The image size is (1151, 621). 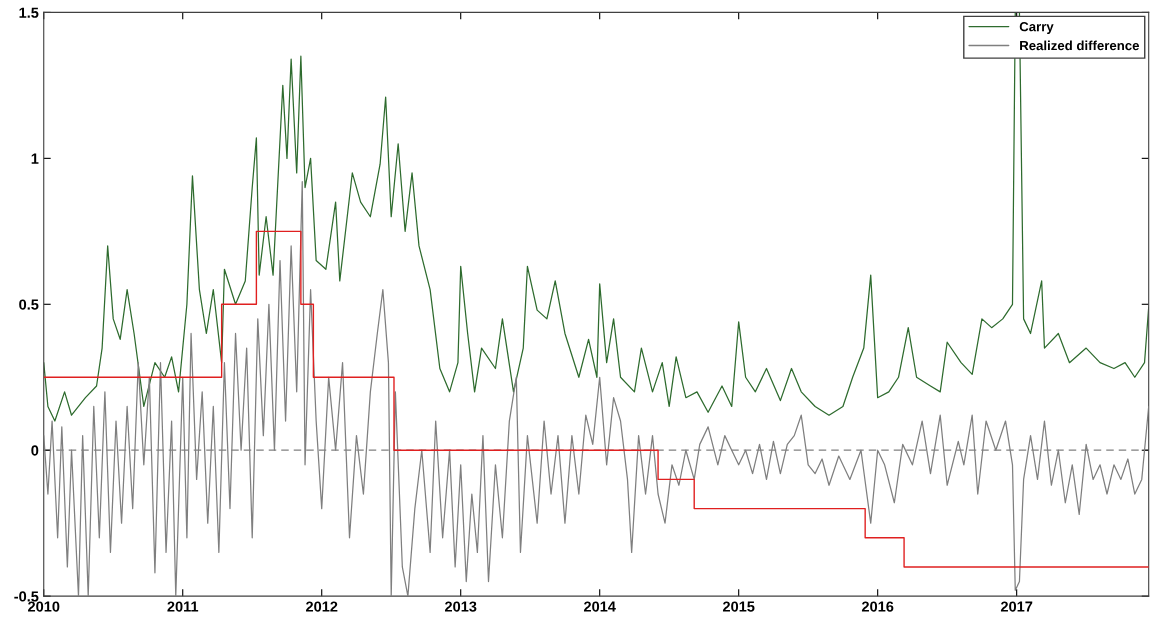 What do you see at coordinates (1080, 45) in the screenshot?
I see `legend-label: Realized difference` at bounding box center [1080, 45].